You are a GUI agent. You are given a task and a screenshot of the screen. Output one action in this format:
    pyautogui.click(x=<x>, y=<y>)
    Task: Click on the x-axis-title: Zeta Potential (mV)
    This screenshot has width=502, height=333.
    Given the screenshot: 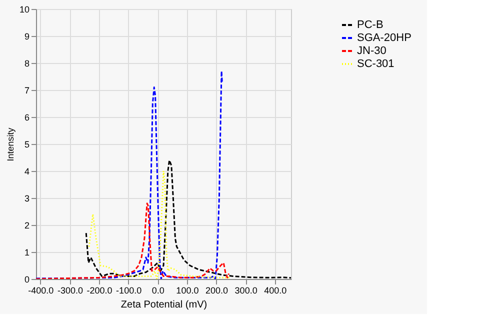 What is the action you would take?
    pyautogui.click(x=164, y=305)
    